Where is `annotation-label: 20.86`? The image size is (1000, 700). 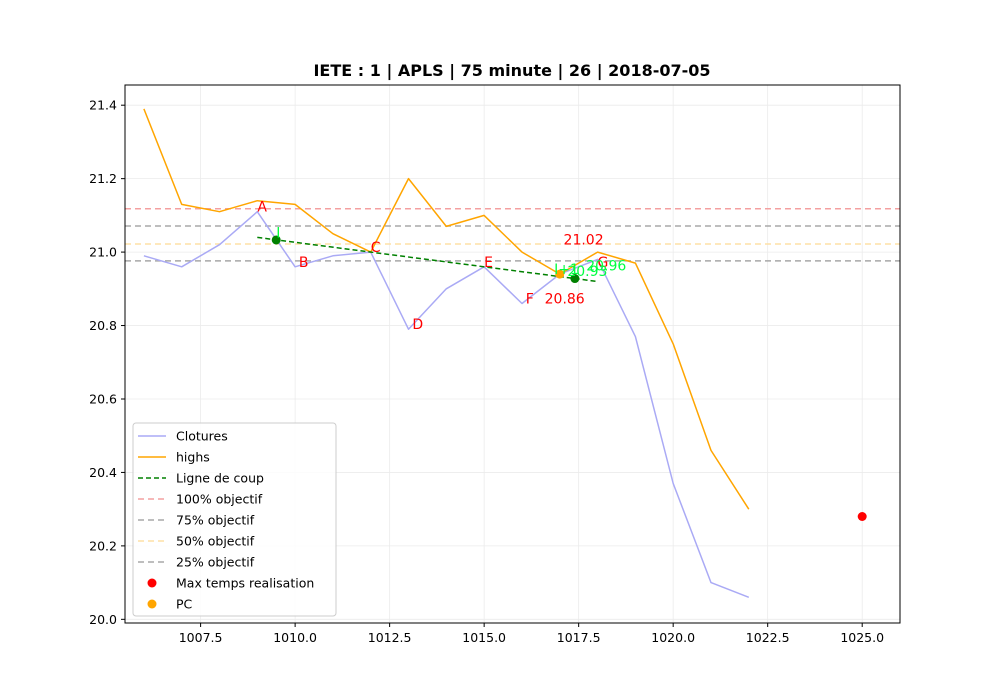
annotation-label: 20.86 is located at coordinates (565, 300).